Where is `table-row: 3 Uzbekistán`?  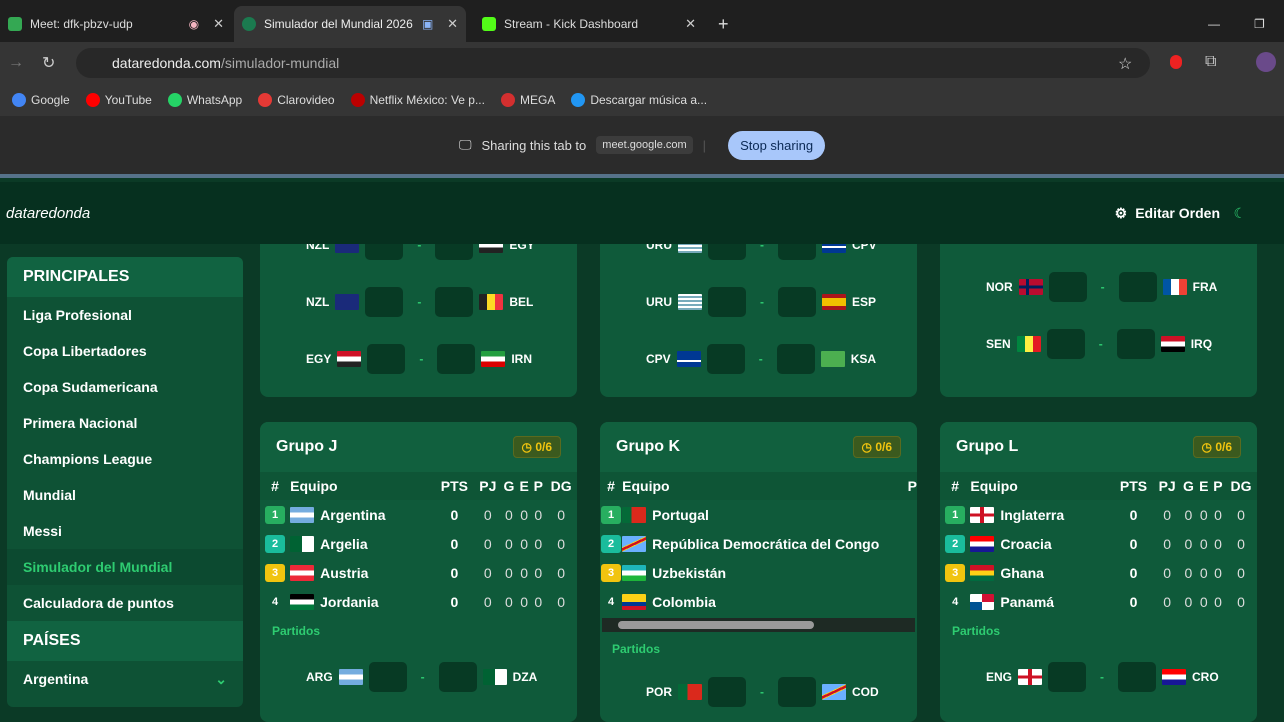 table-row: 3 Uzbekistán is located at coordinates (758, 572).